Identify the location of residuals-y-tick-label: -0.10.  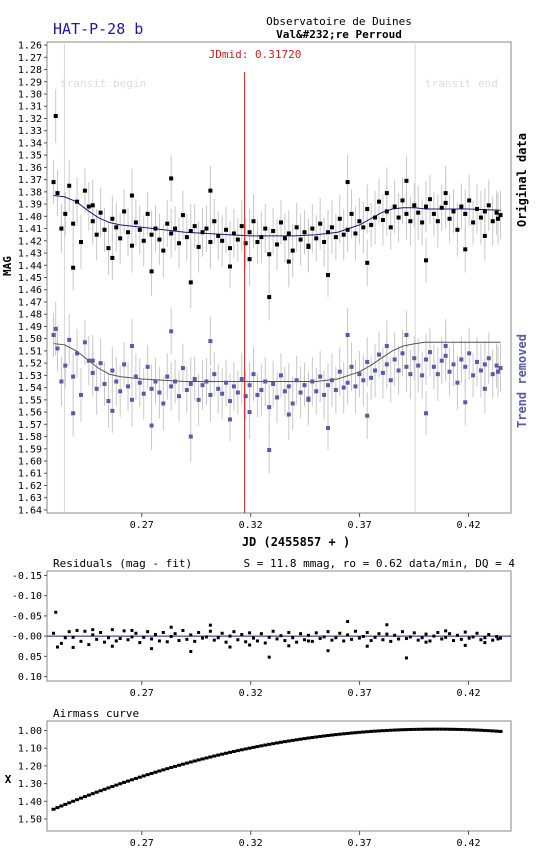
(27, 596).